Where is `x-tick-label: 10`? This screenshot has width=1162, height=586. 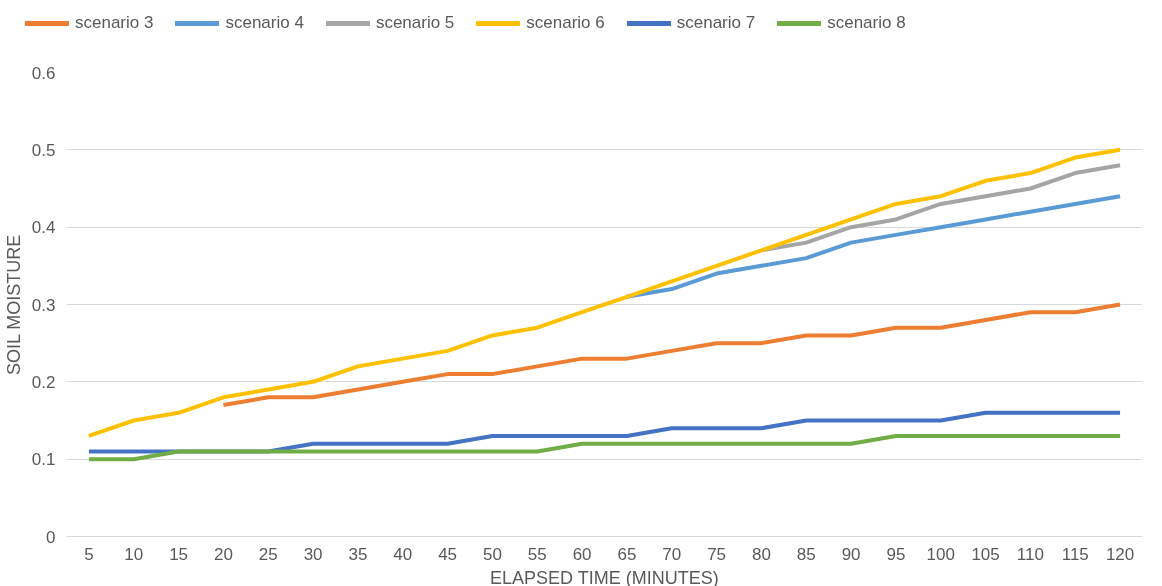 x-tick-label: 10 is located at coordinates (134, 554).